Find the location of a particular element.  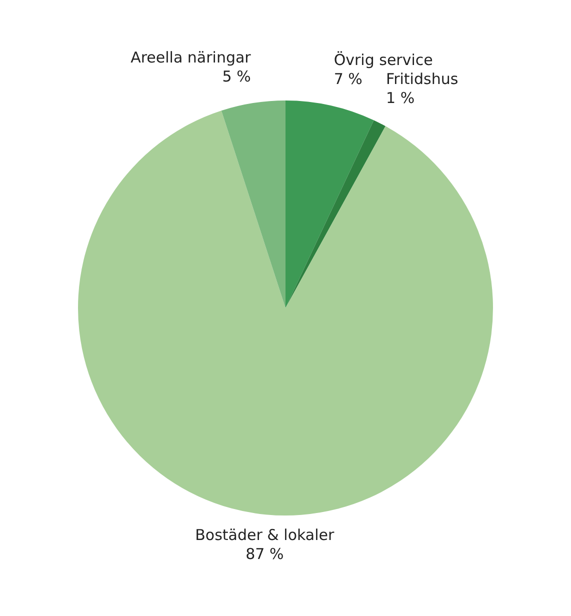

data-label: 1 % is located at coordinates (400, 98).